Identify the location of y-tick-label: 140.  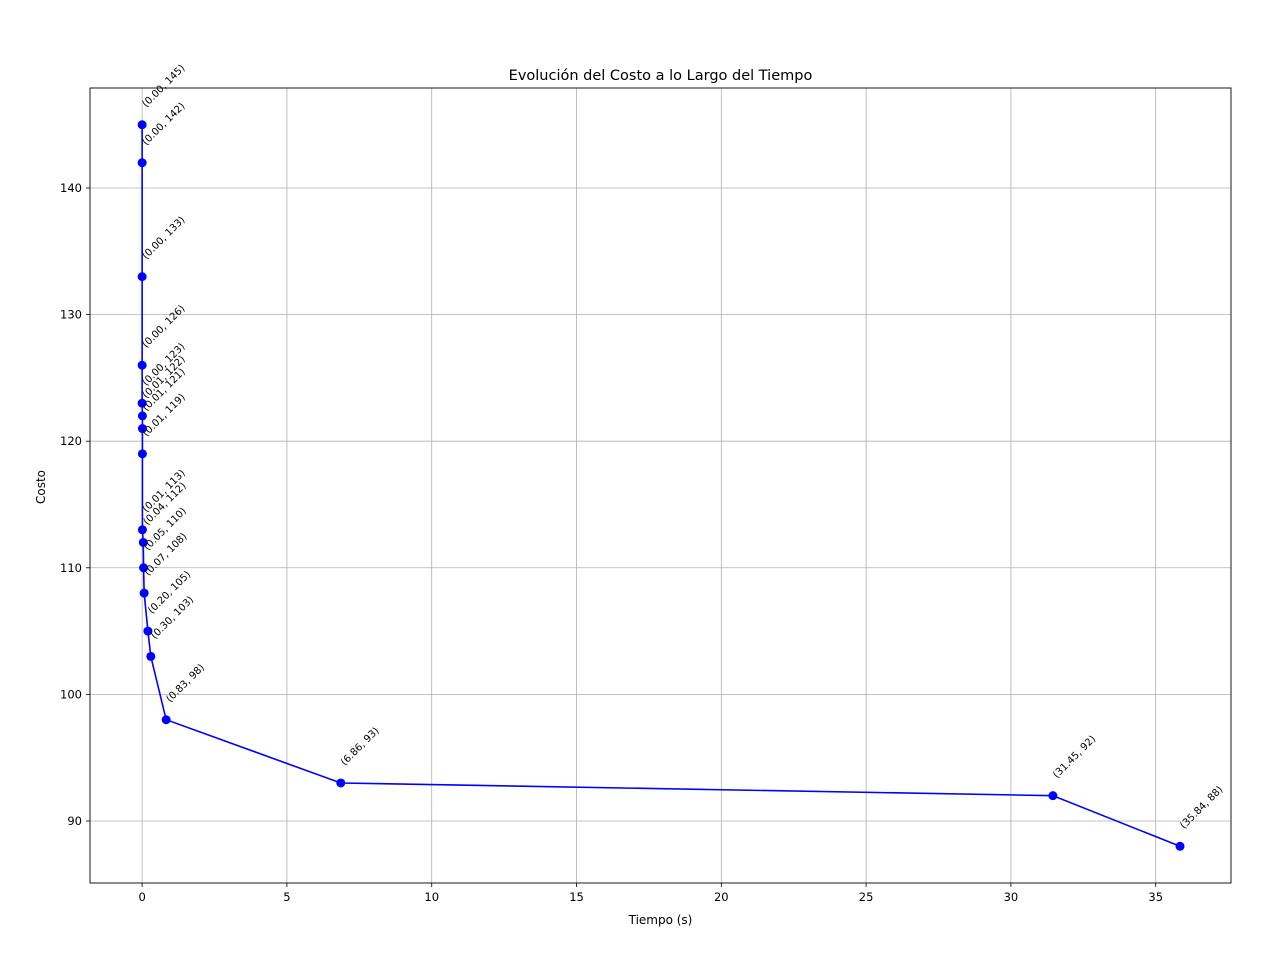
(71, 188).